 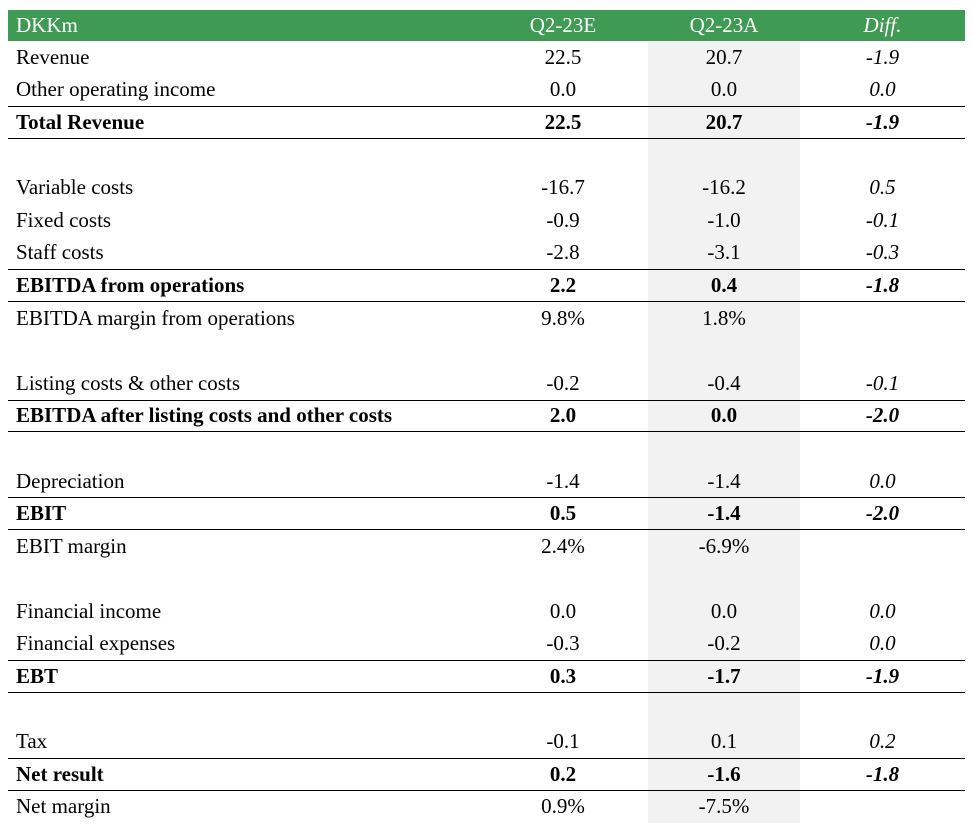 I want to click on row-label: EBT, so click(x=37, y=676).